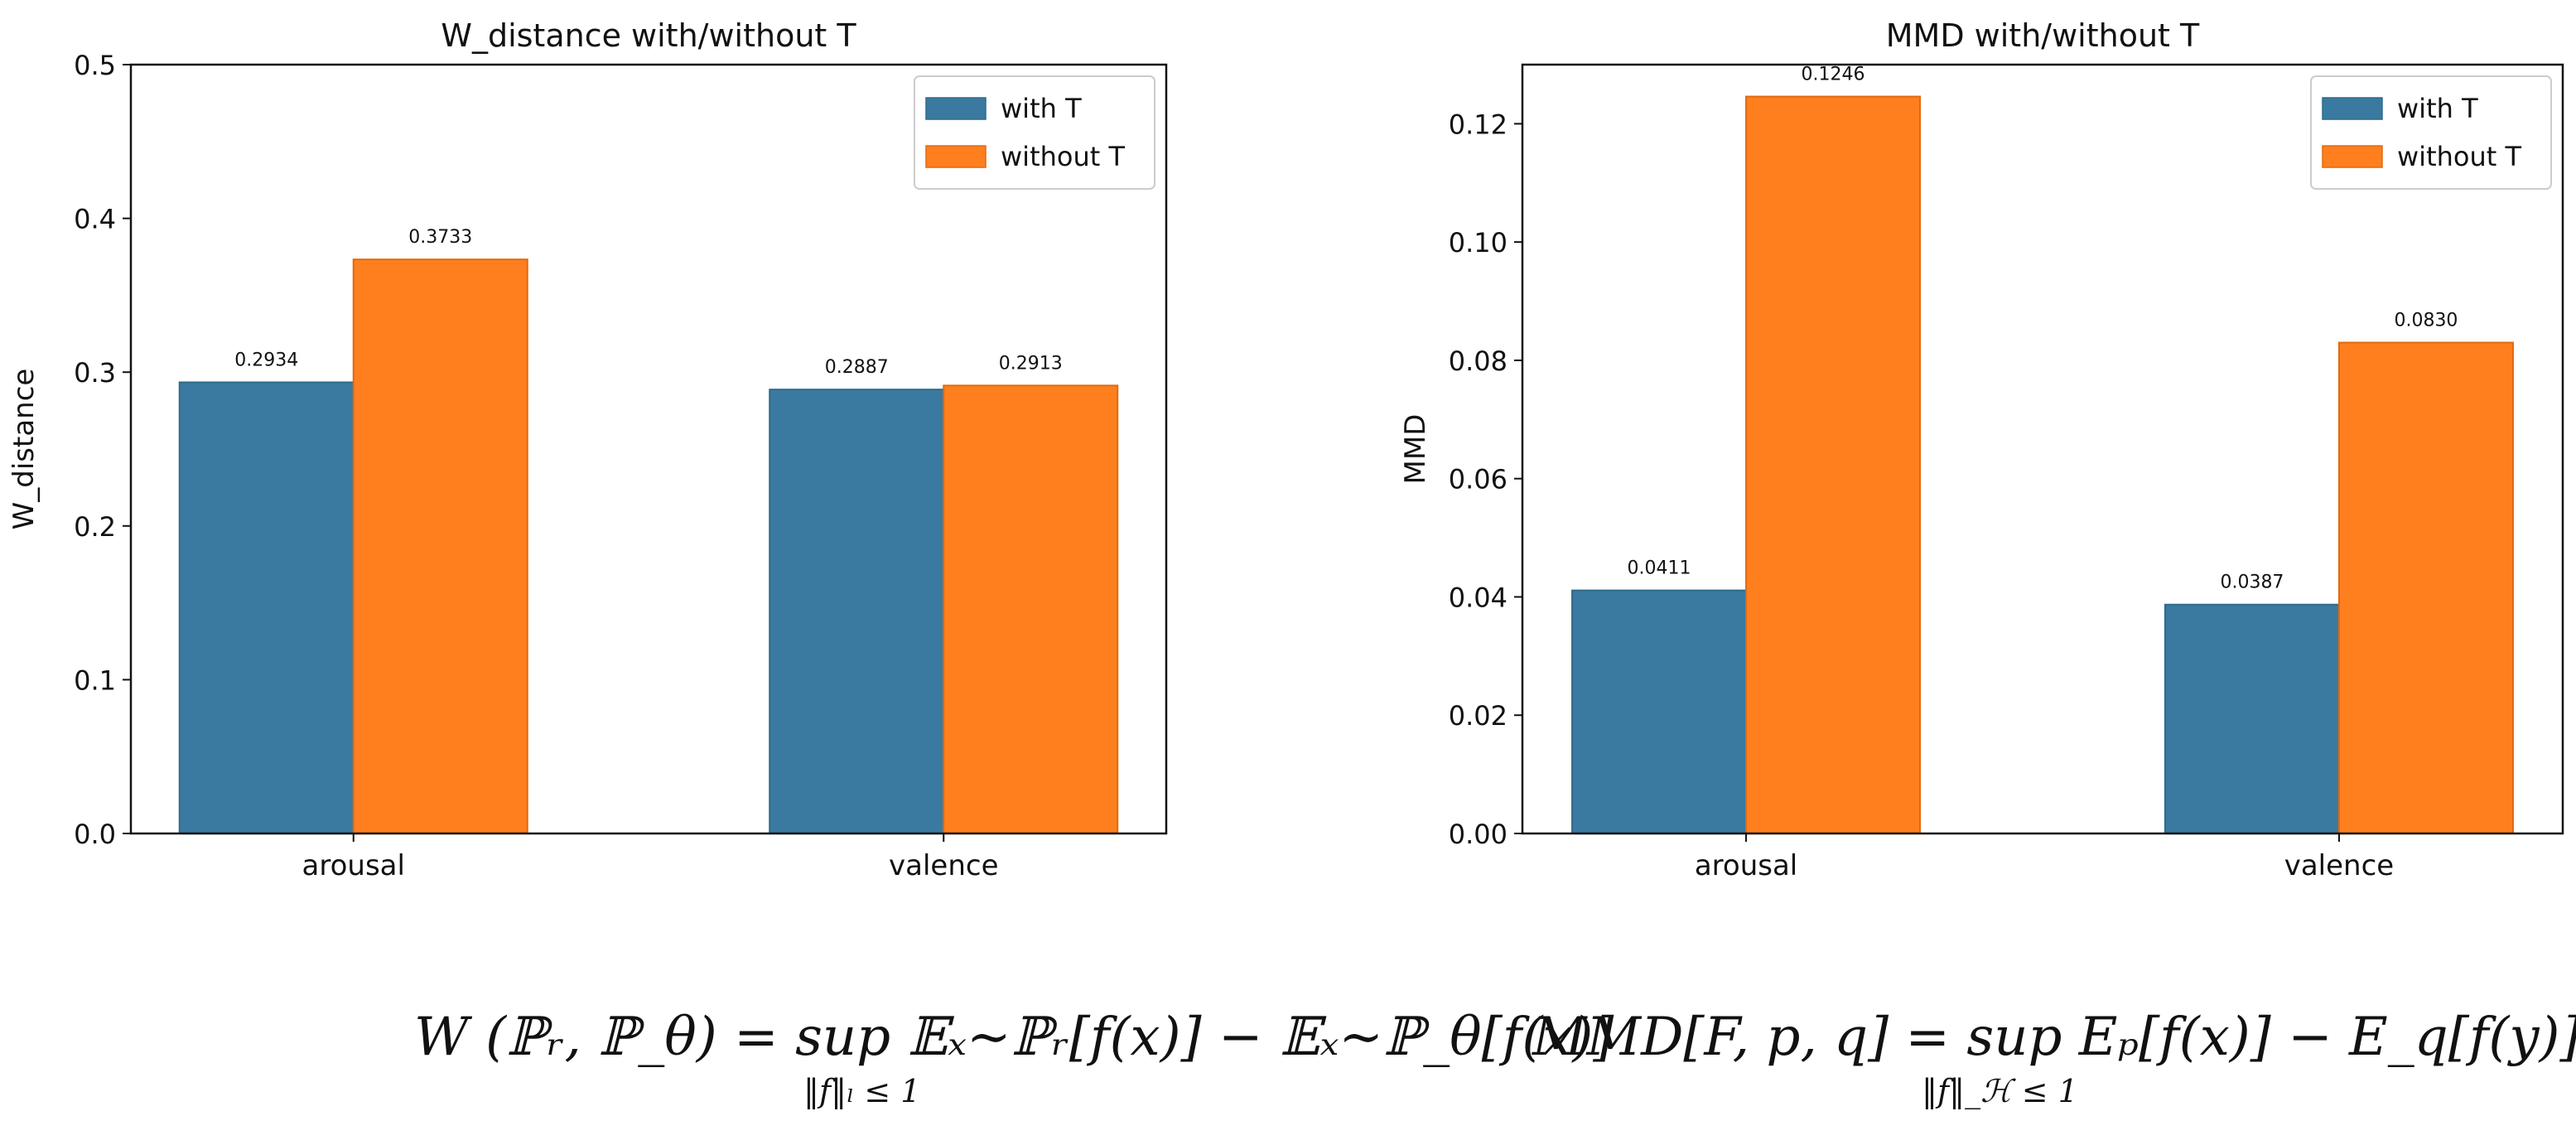  Describe the element at coordinates (266, 360) in the screenshot. I see `wdist-bar-value-label: 0.2934` at that location.